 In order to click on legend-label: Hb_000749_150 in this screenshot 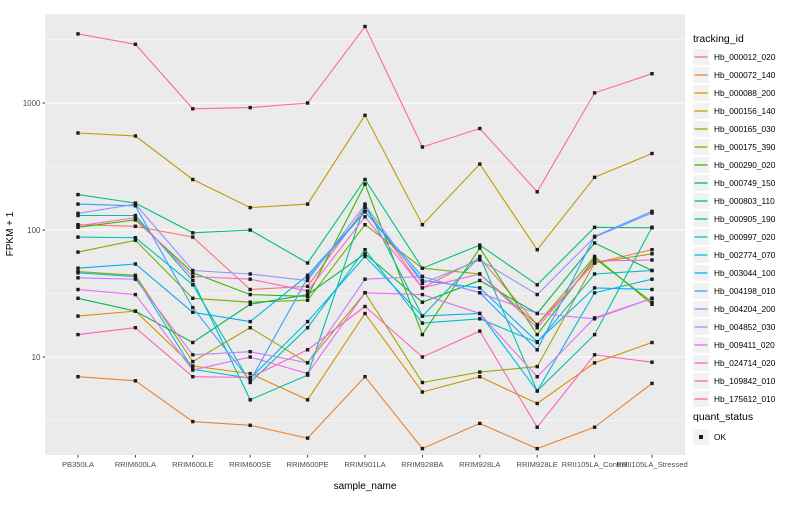, I will do `click(745, 183)`.